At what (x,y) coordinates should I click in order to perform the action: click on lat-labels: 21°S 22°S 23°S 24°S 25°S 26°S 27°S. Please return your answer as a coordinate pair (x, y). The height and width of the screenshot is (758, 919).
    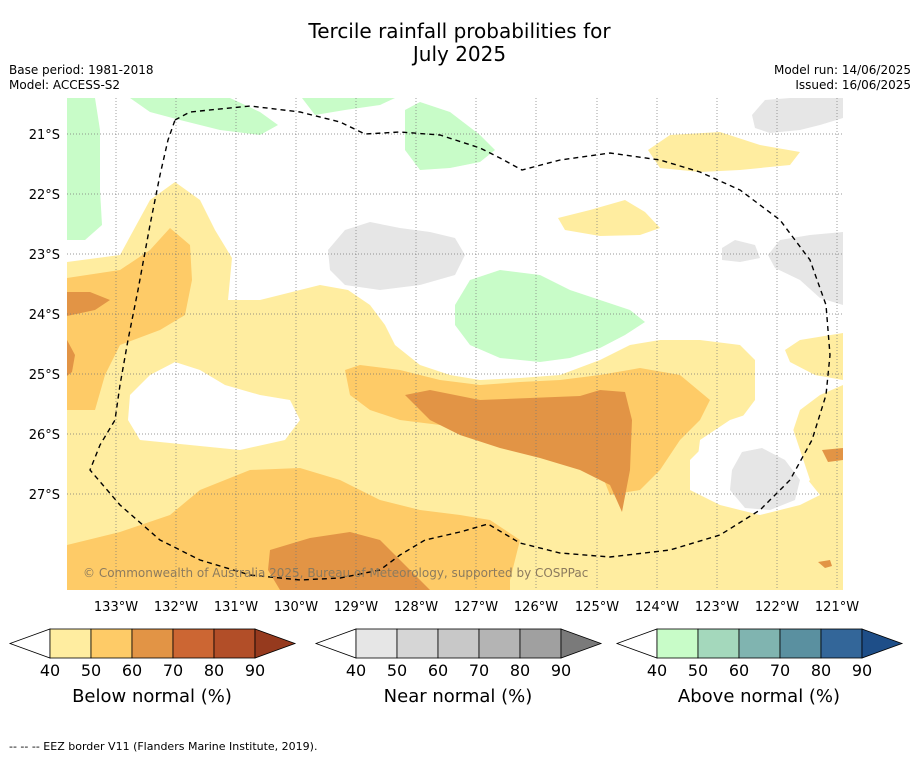
    Looking at the image, I should click on (44, 315).